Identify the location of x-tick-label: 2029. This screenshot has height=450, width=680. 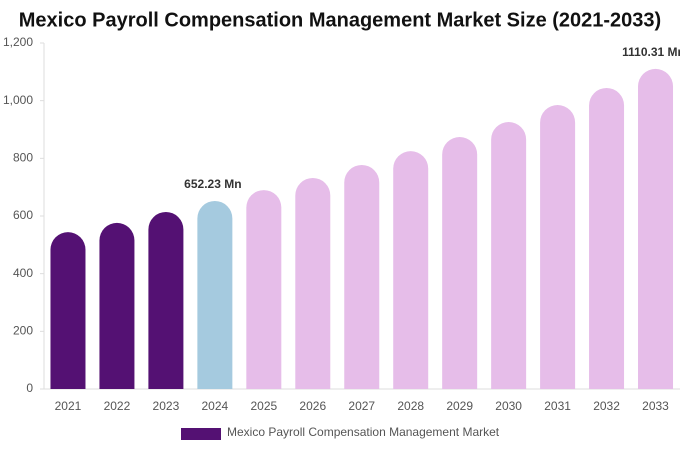
(459, 406).